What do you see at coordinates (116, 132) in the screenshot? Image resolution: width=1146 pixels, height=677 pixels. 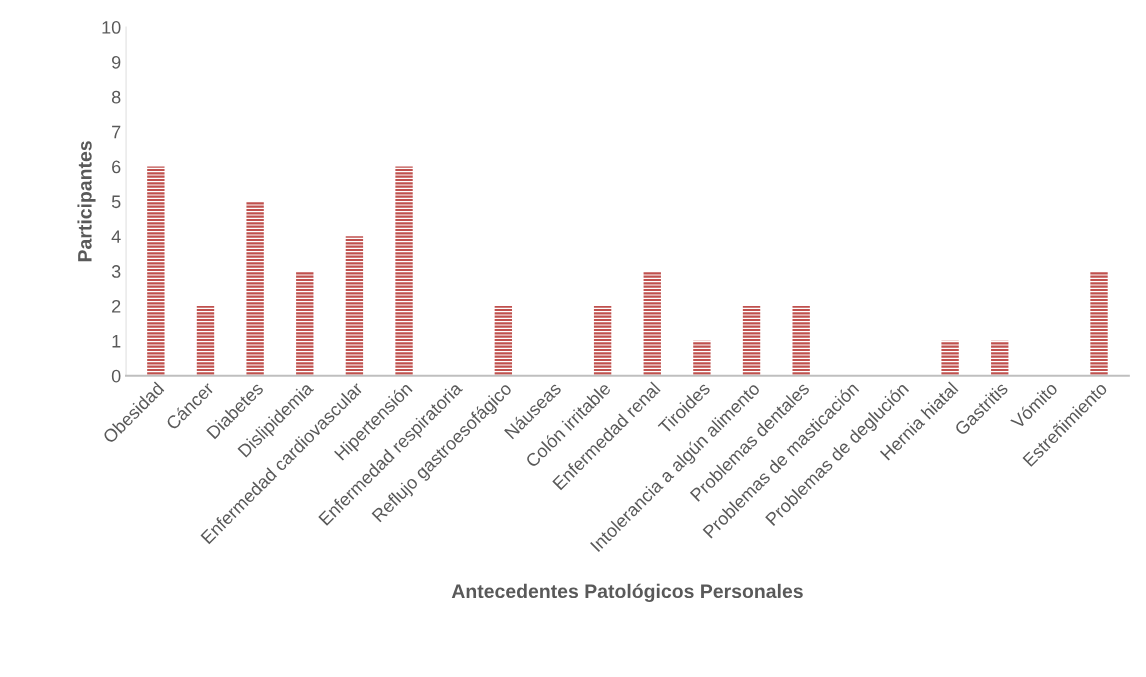 I see `y-tick-label: 7` at bounding box center [116, 132].